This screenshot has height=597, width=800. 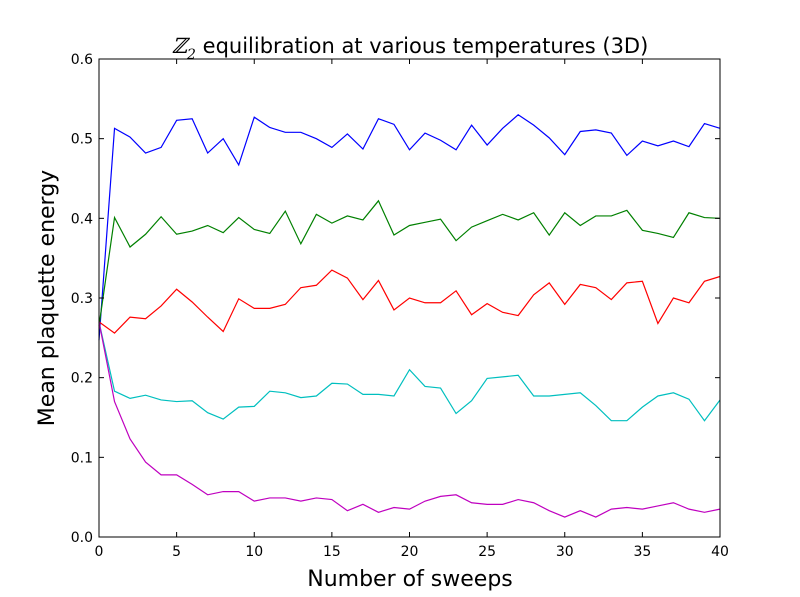 What do you see at coordinates (47, 298) in the screenshot?
I see `y-axis-label: Mean plaquette energy` at bounding box center [47, 298].